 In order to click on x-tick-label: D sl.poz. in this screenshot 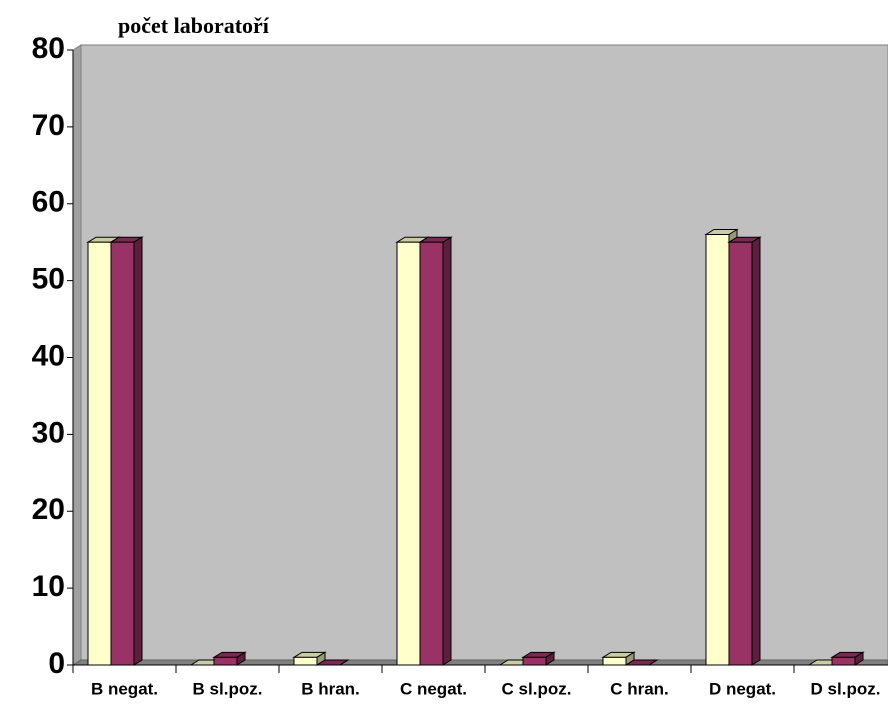, I will do `click(846, 688)`.